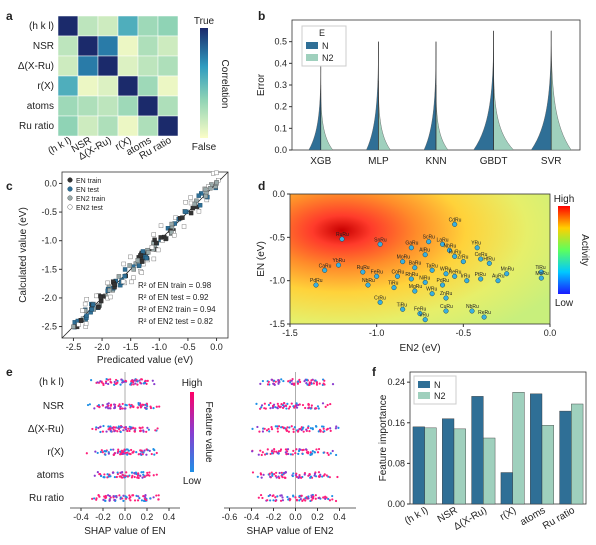  What do you see at coordinates (402, 305) in the screenshot?
I see `catalyst-label: TiRu` at bounding box center [402, 305].